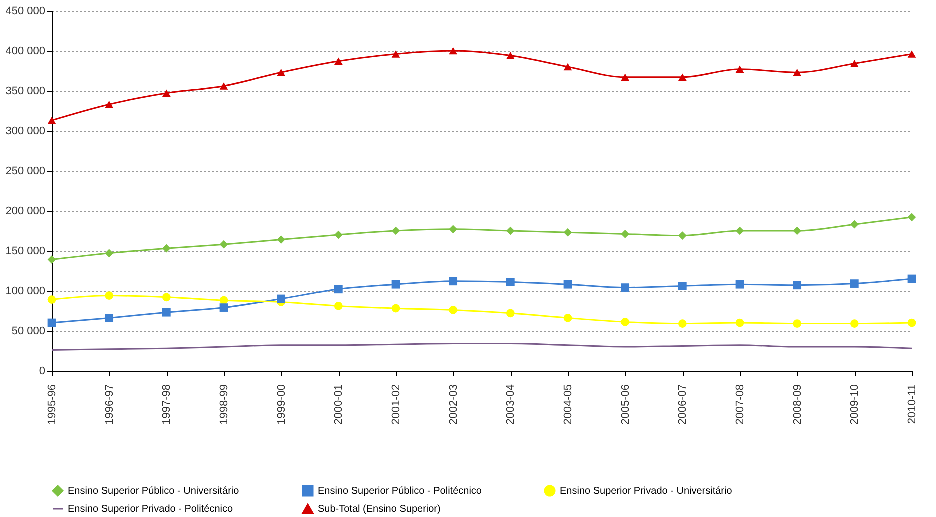 The height and width of the screenshot is (517, 936). What do you see at coordinates (26, 52) in the screenshot?
I see `y-tick-label: 400 000` at bounding box center [26, 52].